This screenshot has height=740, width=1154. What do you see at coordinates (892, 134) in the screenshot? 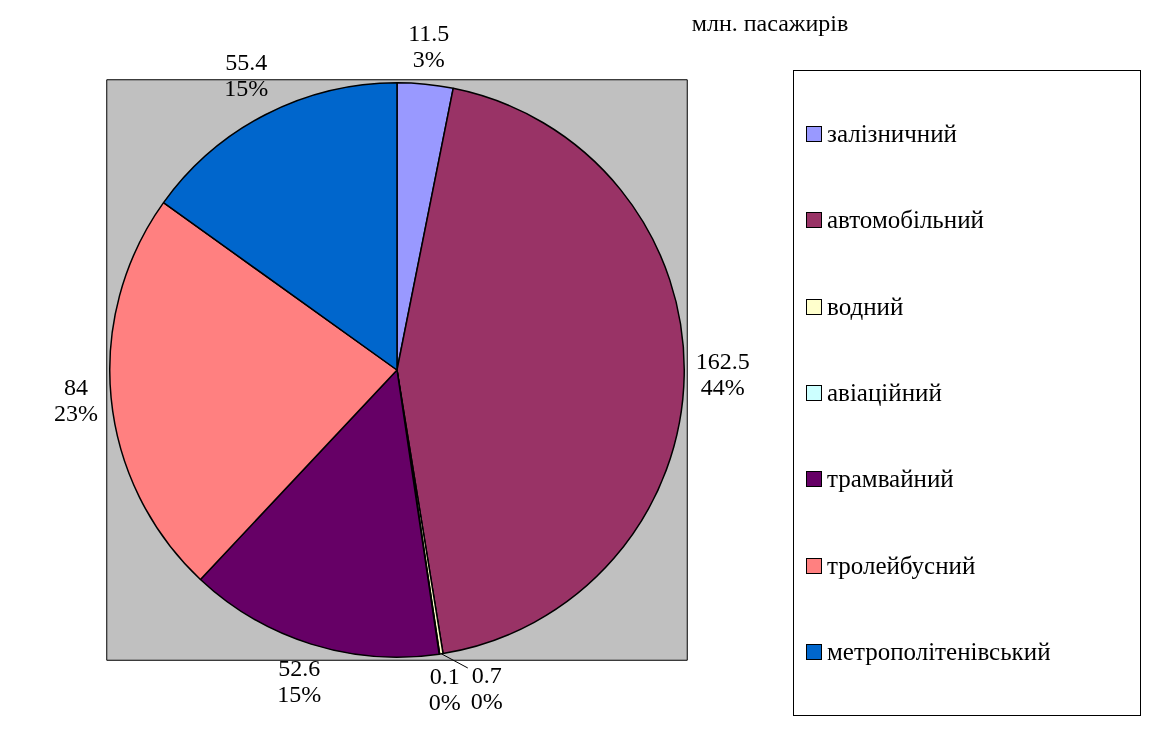
I see `legend-label: залізничний` at bounding box center [892, 134].